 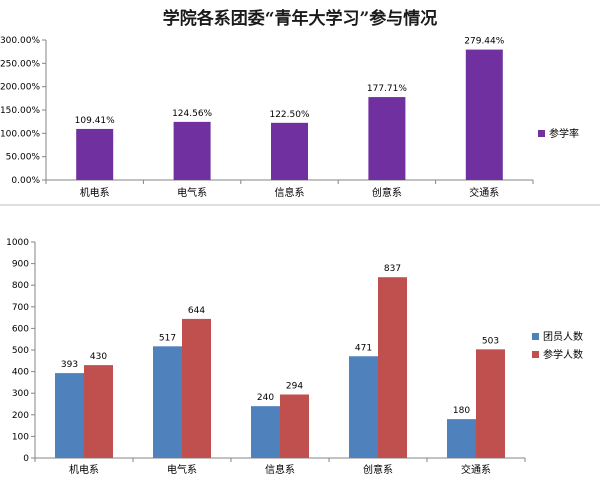 What do you see at coordinates (196, 311) in the screenshot?
I see `data-label: 644` at bounding box center [196, 311].